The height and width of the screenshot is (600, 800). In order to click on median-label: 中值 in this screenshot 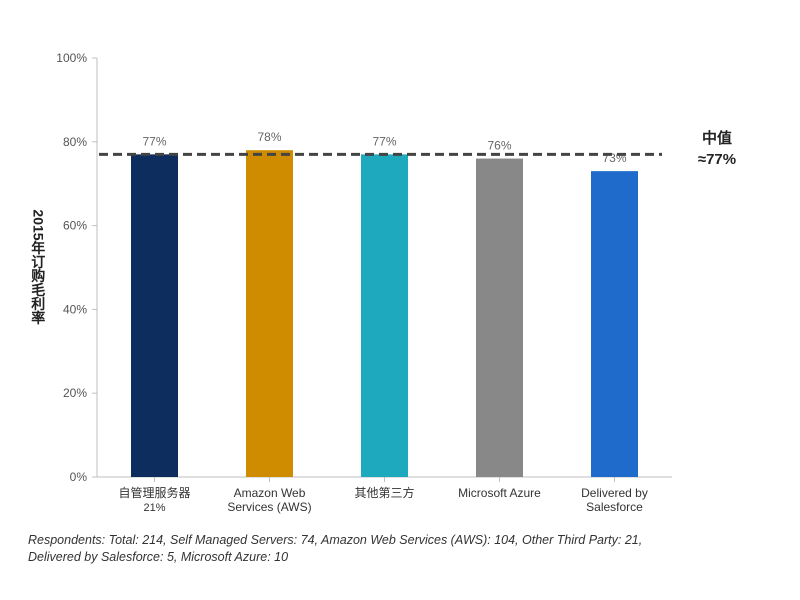, I will do `click(717, 138)`.